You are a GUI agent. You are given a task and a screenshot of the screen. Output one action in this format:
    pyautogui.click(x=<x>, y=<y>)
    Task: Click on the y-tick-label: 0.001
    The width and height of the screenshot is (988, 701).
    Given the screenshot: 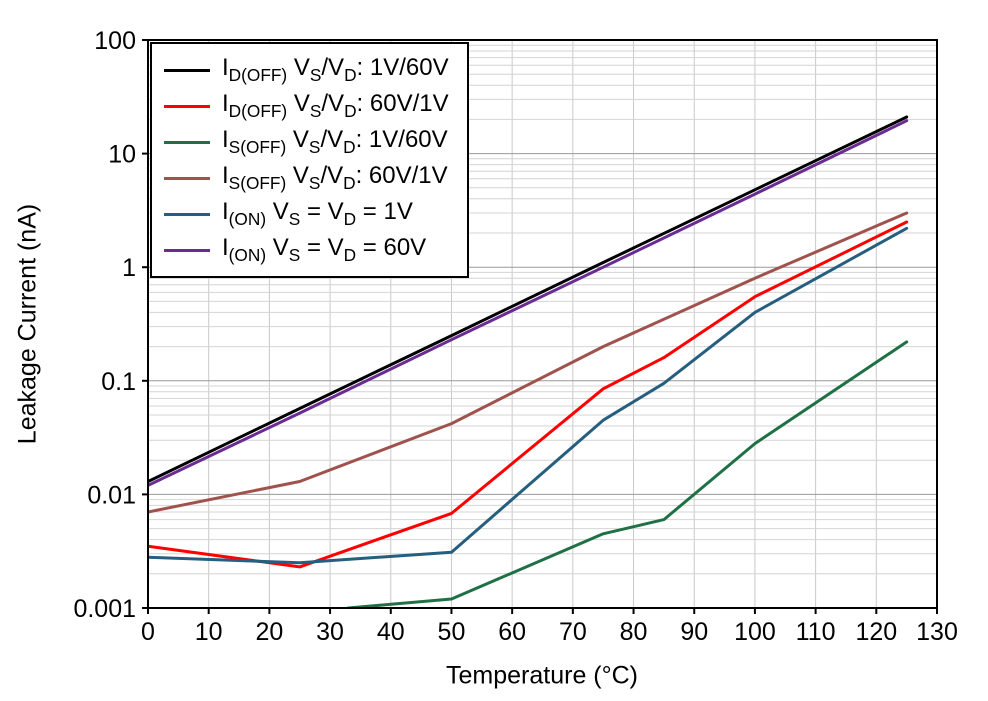 What is the action you would take?
    pyautogui.click(x=104, y=609)
    